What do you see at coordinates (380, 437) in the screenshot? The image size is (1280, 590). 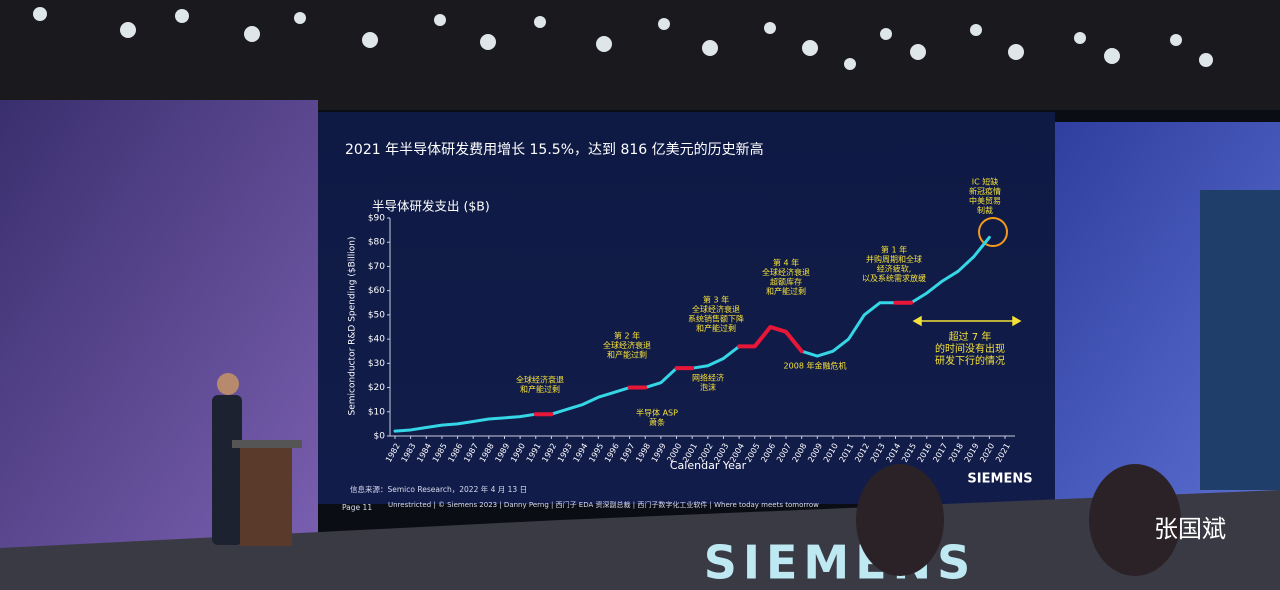 I see `y-tick-label: $0` at bounding box center [380, 437].